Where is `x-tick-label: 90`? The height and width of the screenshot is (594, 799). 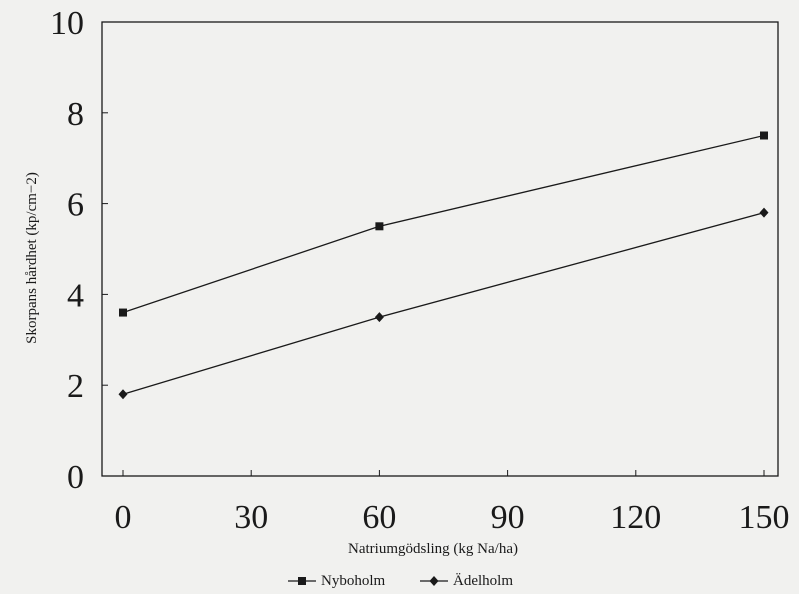
x-tick-label: 90 is located at coordinates (508, 517).